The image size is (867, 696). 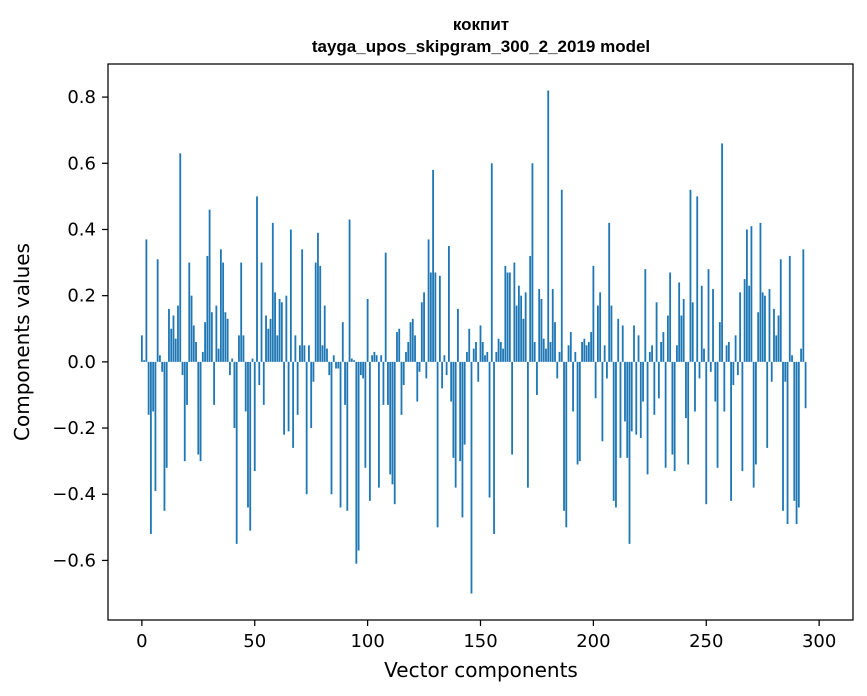 What do you see at coordinates (481, 670) in the screenshot?
I see `x-axis-label: Vector components` at bounding box center [481, 670].